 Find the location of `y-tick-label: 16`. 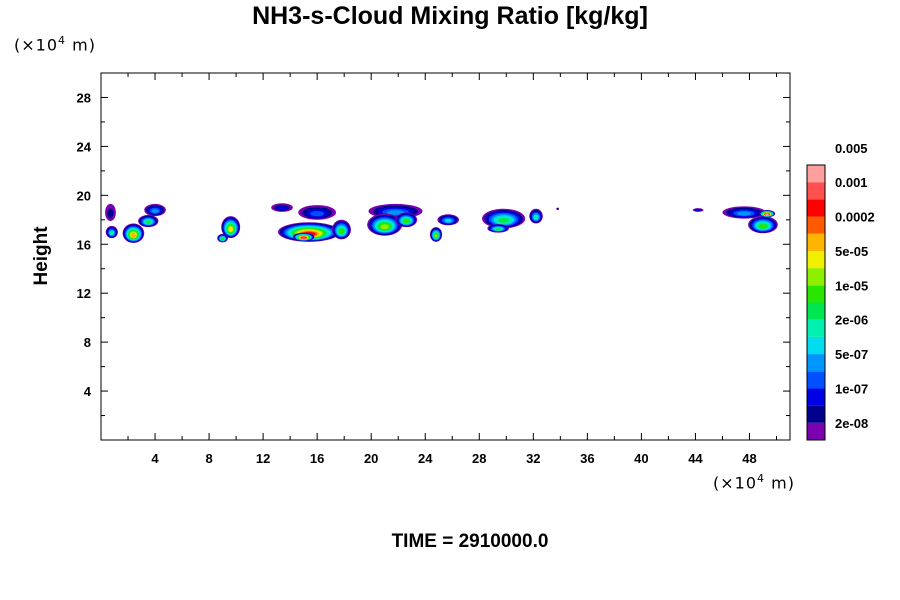

y-tick-label: 16 is located at coordinates (84, 244).